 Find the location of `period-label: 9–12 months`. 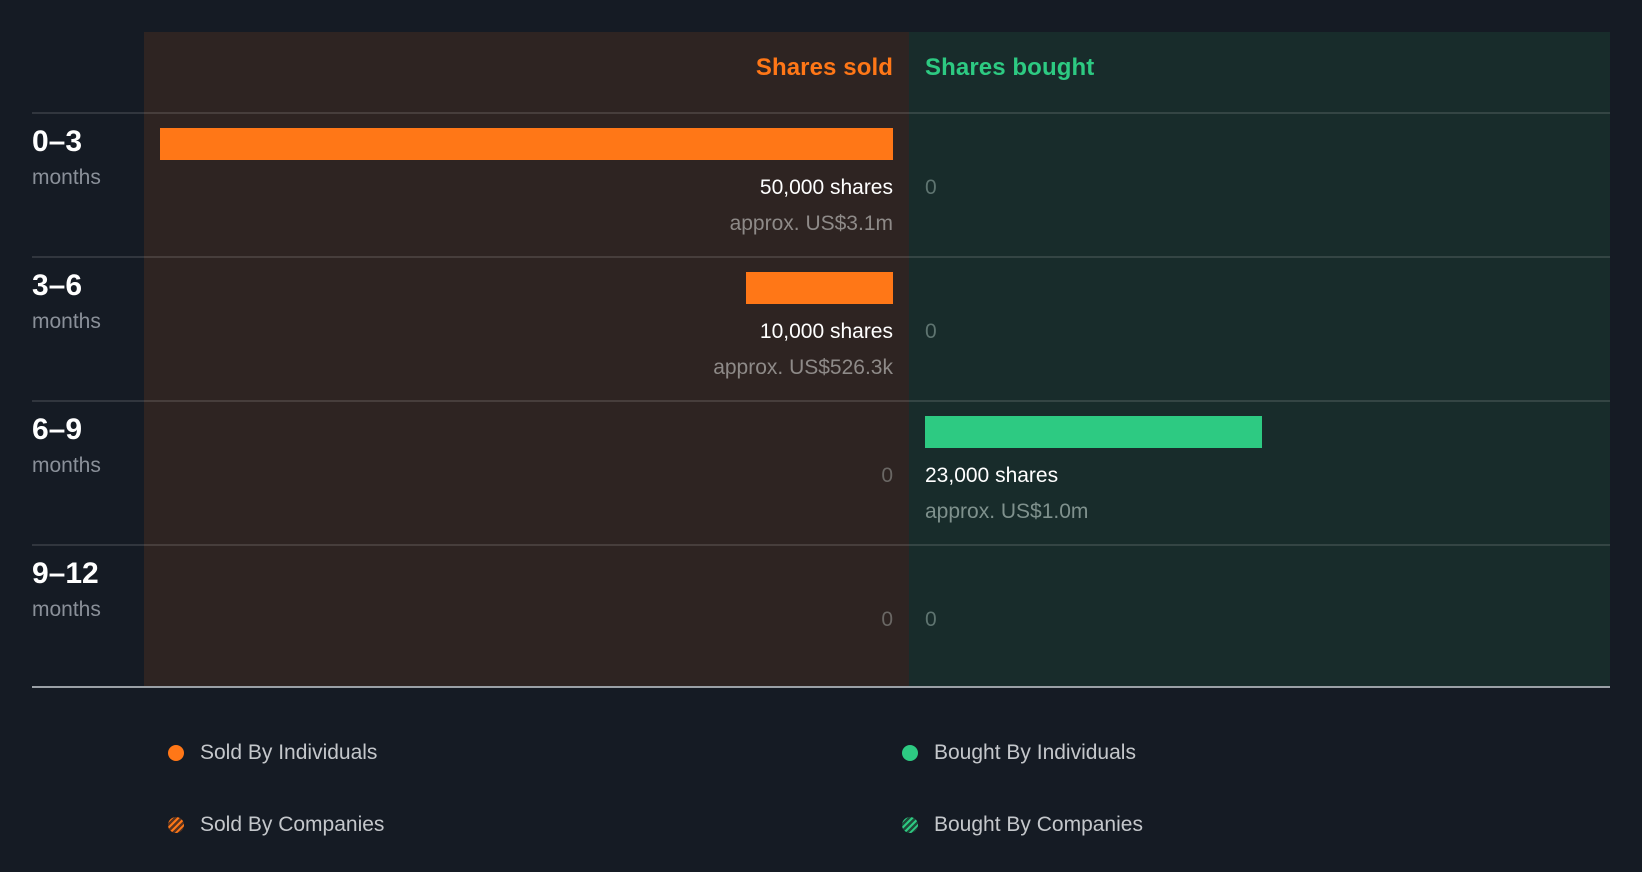

period-label: 9–12 months is located at coordinates (66, 590).